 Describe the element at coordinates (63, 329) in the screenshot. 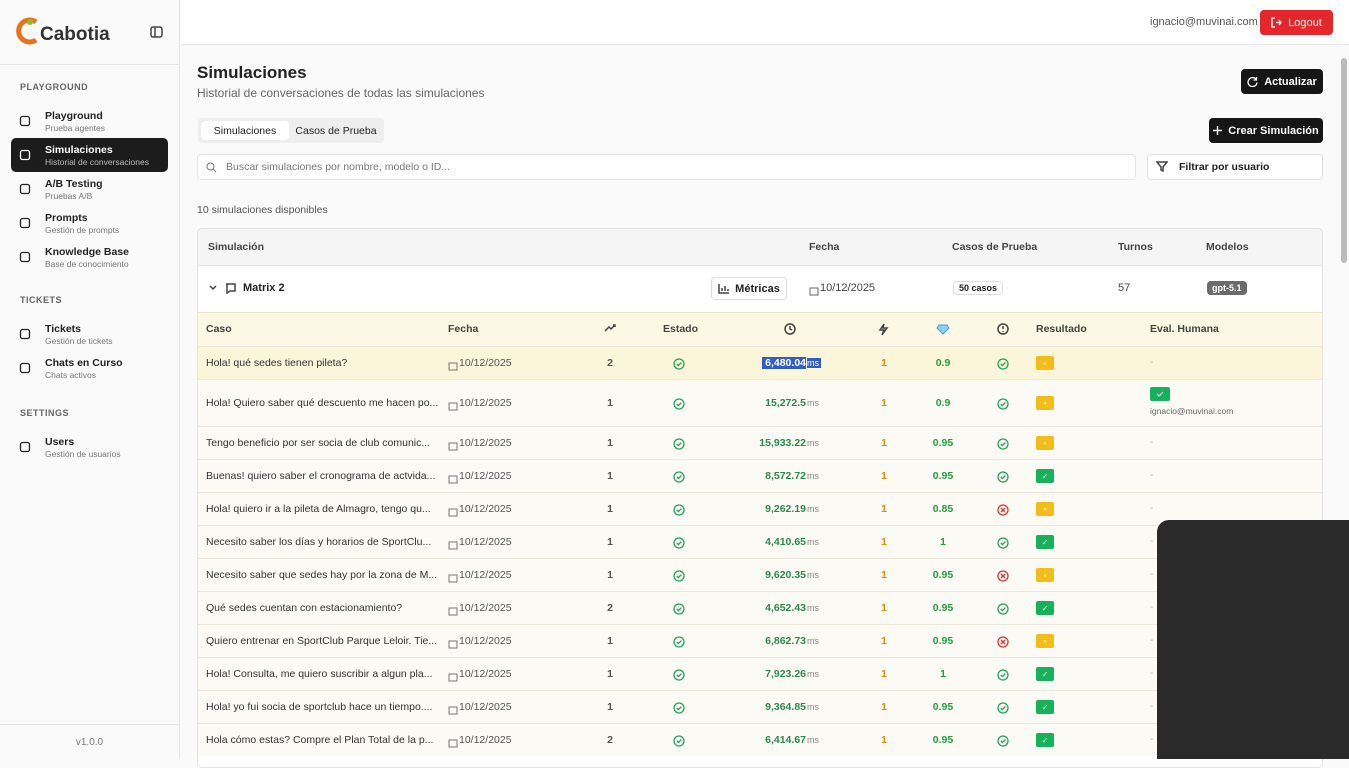

I see `nav-label: Tickets` at that location.